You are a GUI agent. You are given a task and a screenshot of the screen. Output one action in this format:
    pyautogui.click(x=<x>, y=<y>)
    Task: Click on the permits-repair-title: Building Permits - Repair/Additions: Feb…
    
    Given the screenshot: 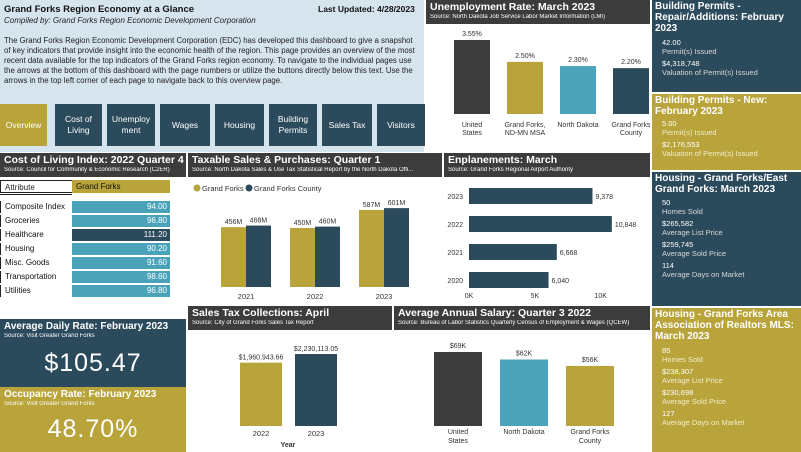 What is the action you would take?
    pyautogui.click(x=719, y=18)
    